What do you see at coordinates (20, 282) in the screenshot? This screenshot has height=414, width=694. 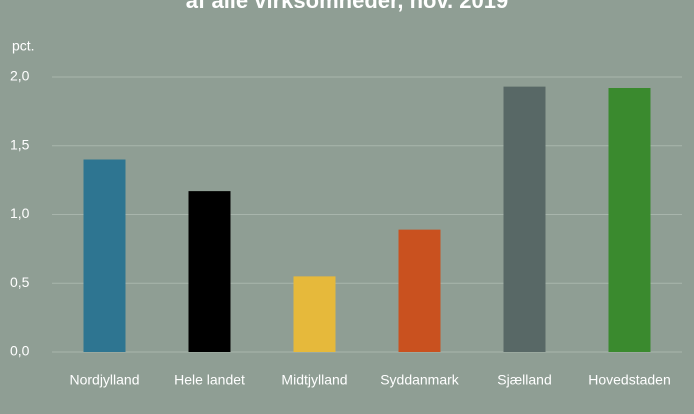 I see `y-tick-label: 0,5` at bounding box center [20, 282].